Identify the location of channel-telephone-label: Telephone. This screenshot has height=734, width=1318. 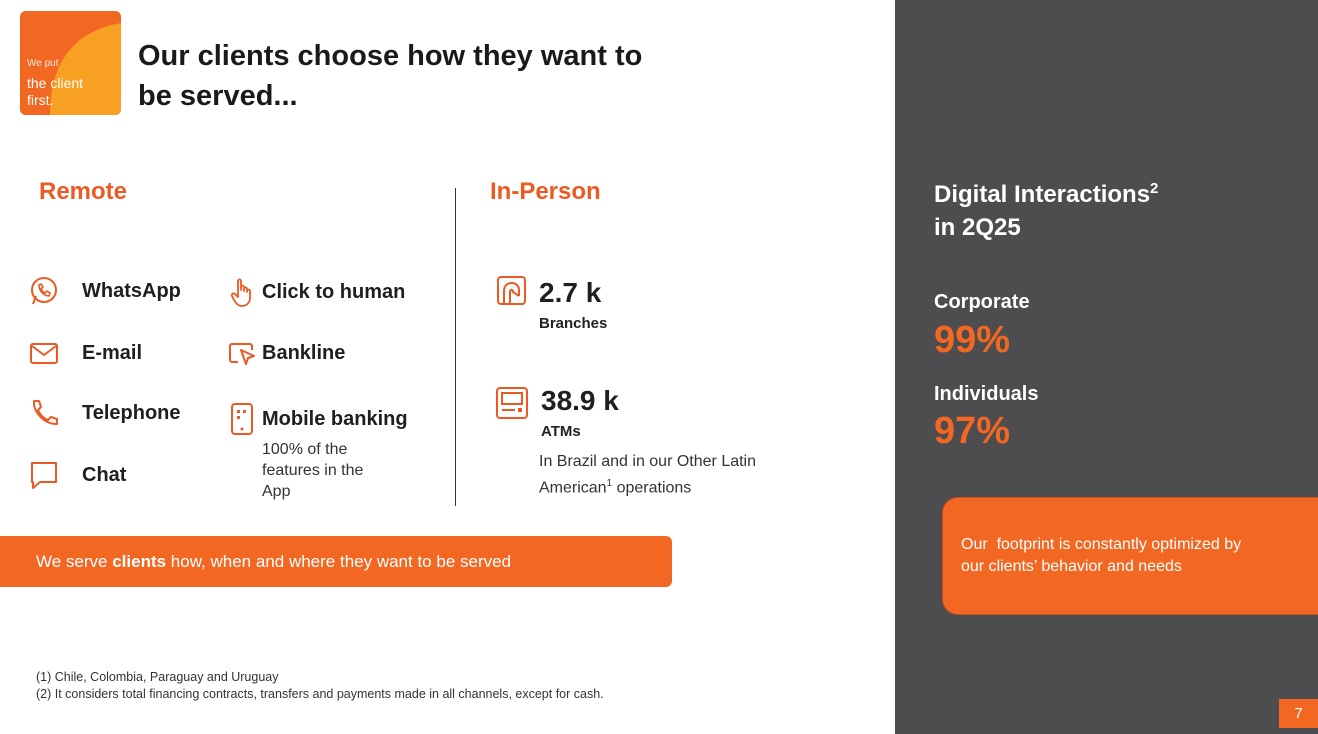
(131, 412).